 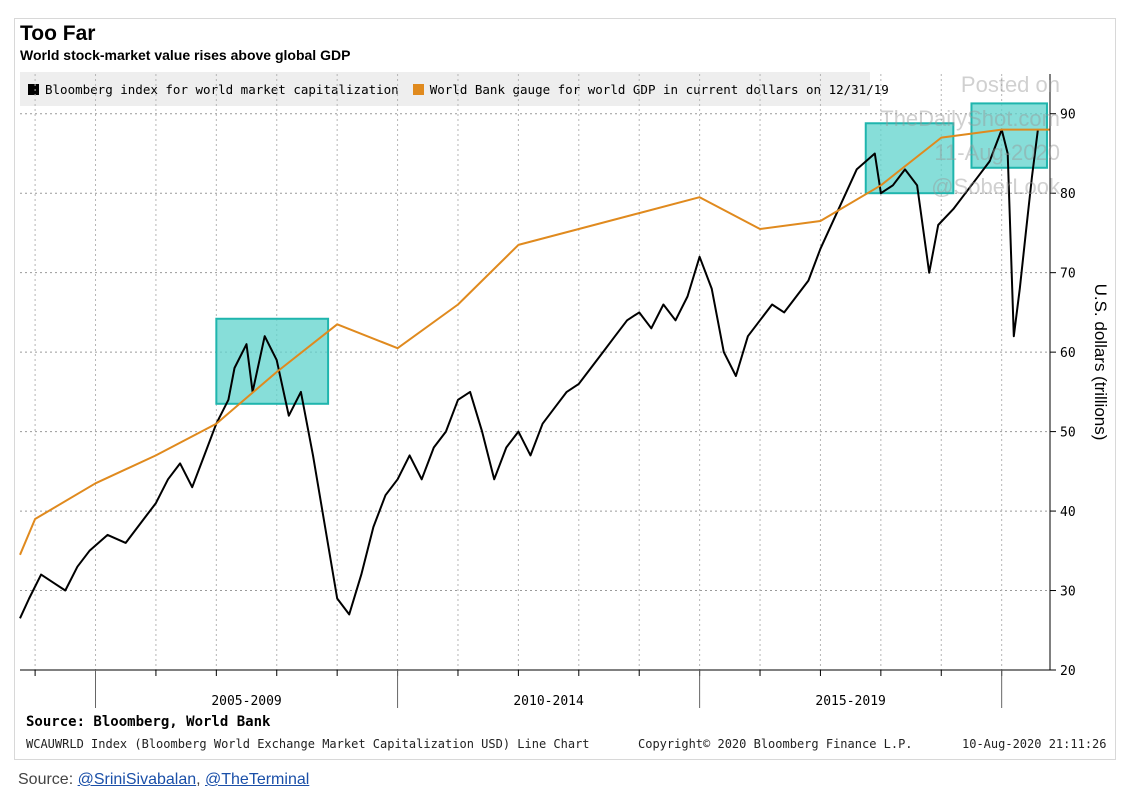 What do you see at coordinates (418, 89) in the screenshot?
I see `legend-swatch-gdp` at bounding box center [418, 89].